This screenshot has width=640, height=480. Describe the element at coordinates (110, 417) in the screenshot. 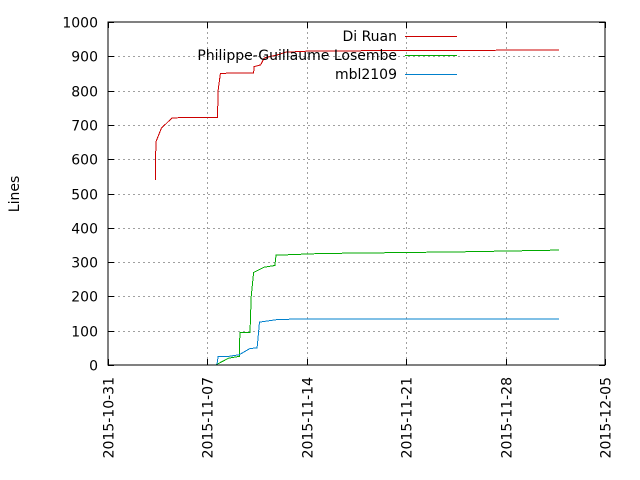

I see `x-tick-label: 2015-10-31` at that location.